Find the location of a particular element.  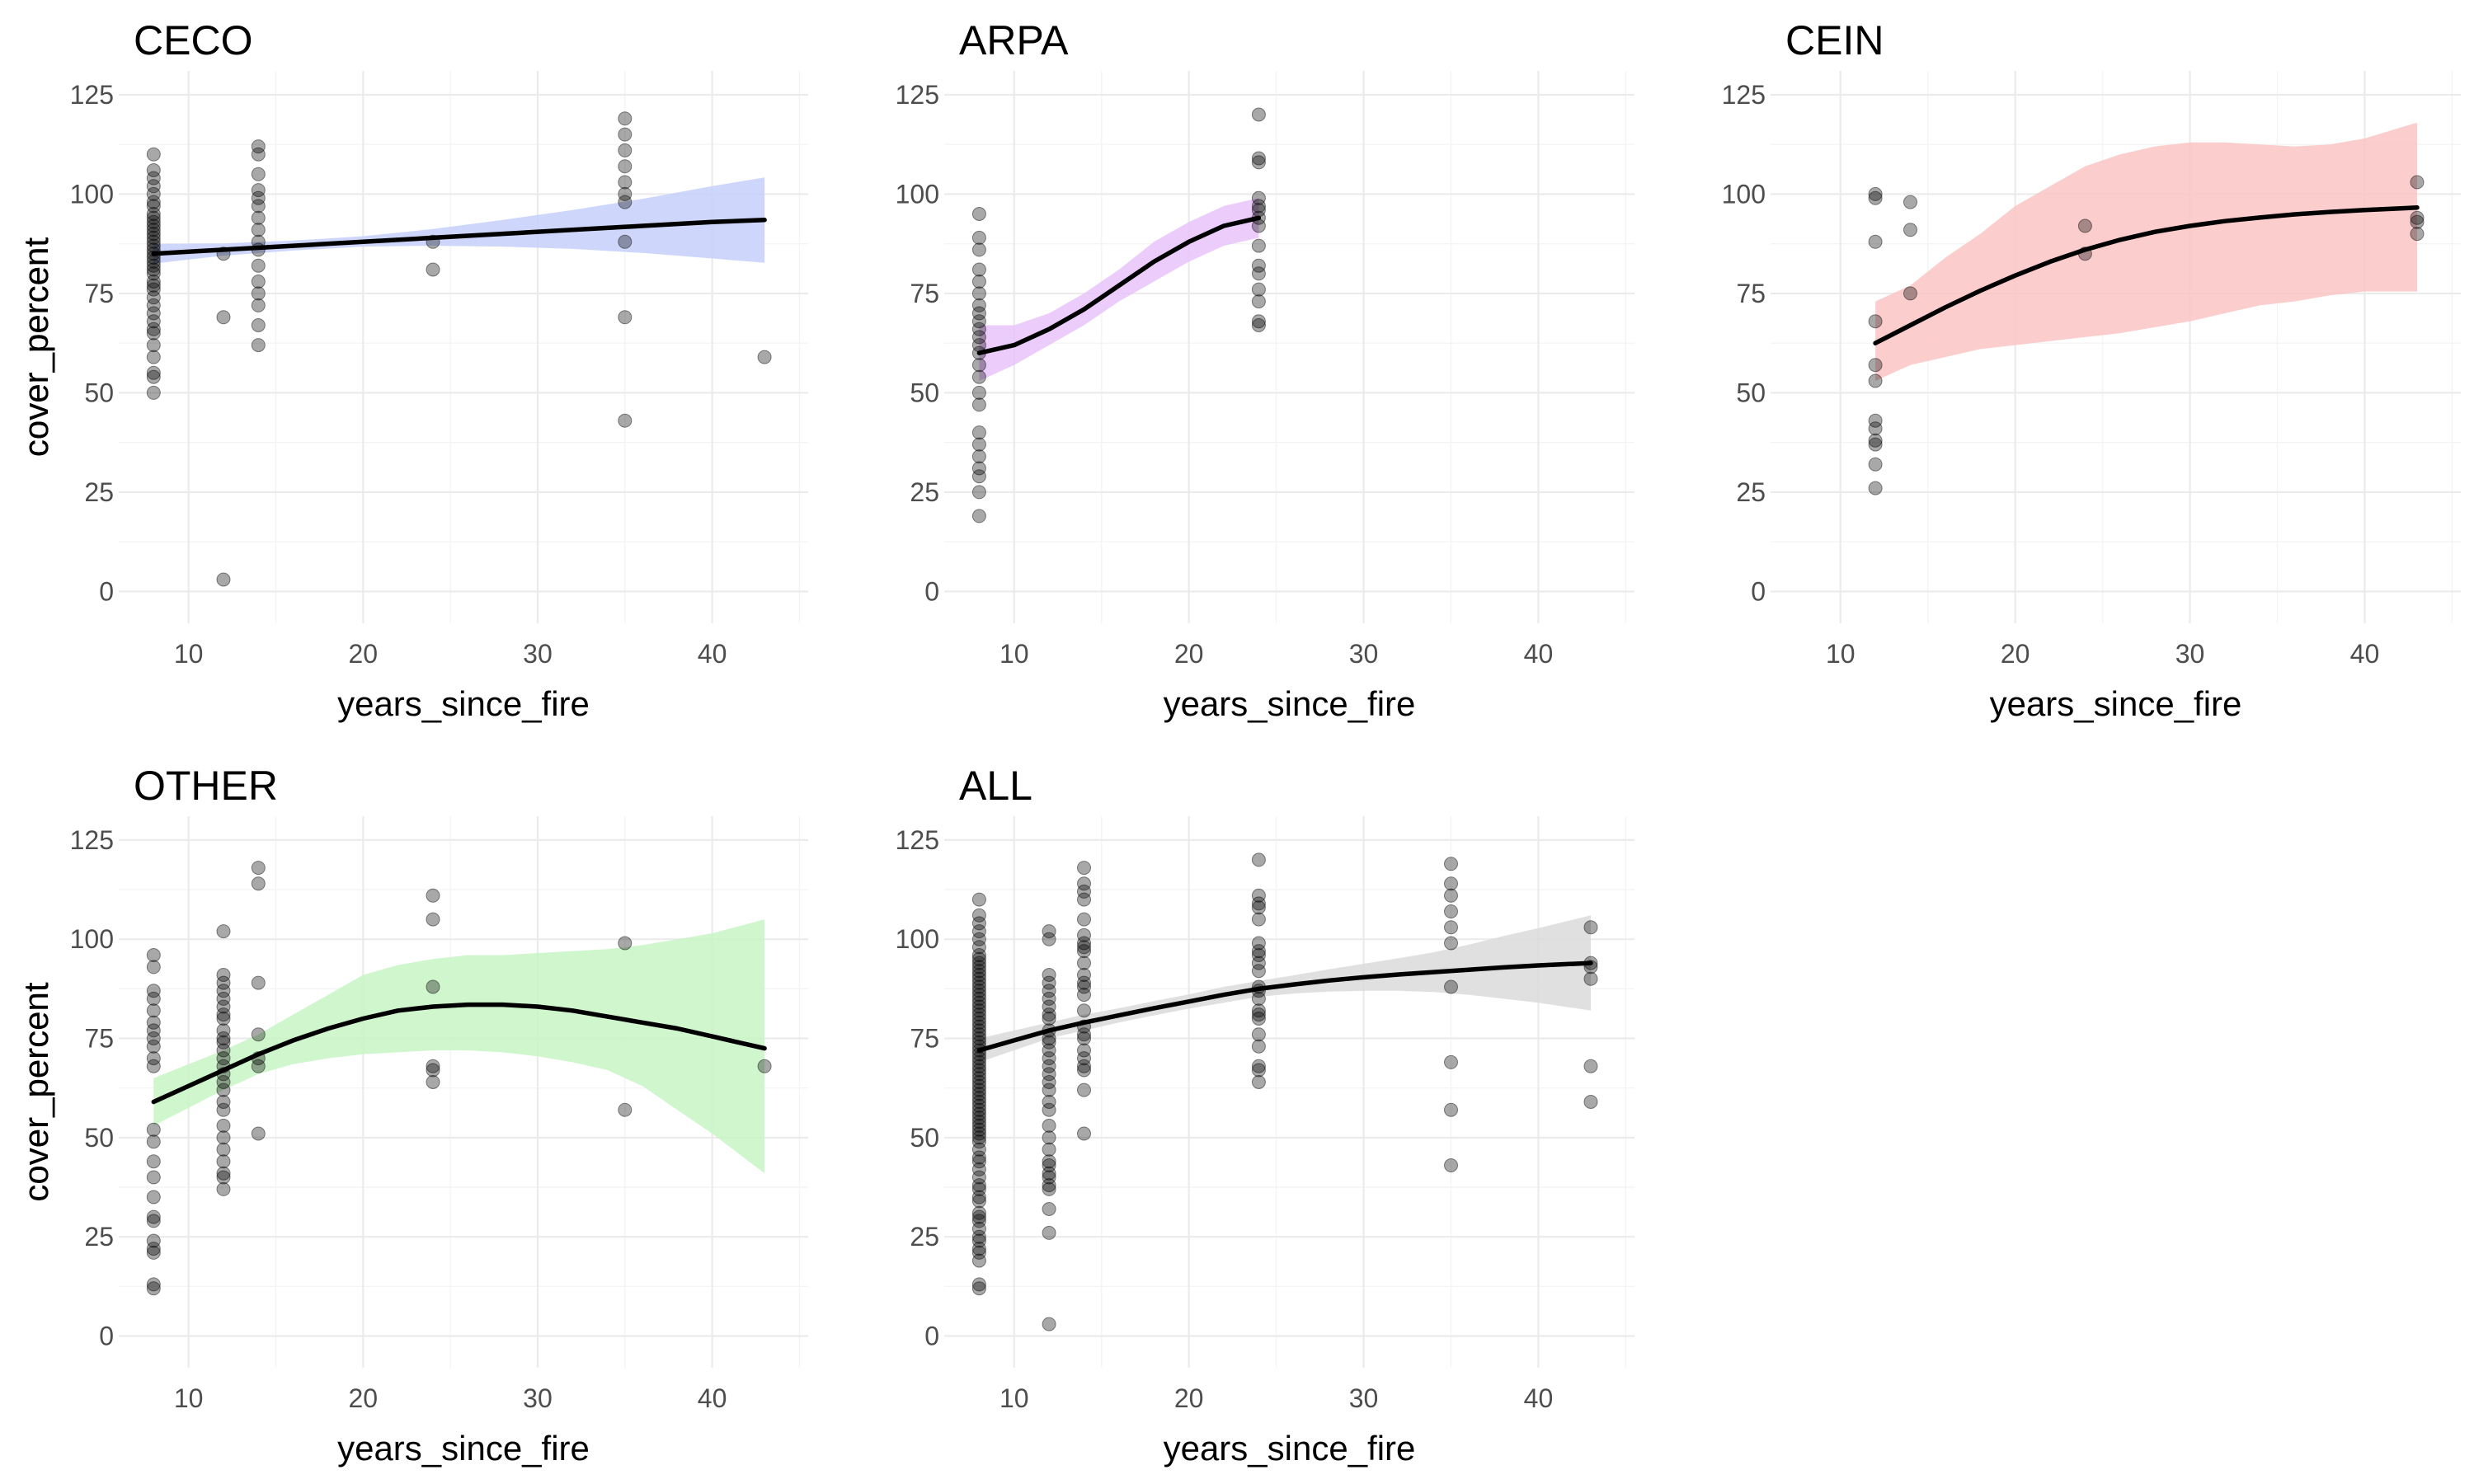

panel-ceco-ticks: 10 20 30 40 0 25 50 75 100 125 is located at coordinates (398, 374).